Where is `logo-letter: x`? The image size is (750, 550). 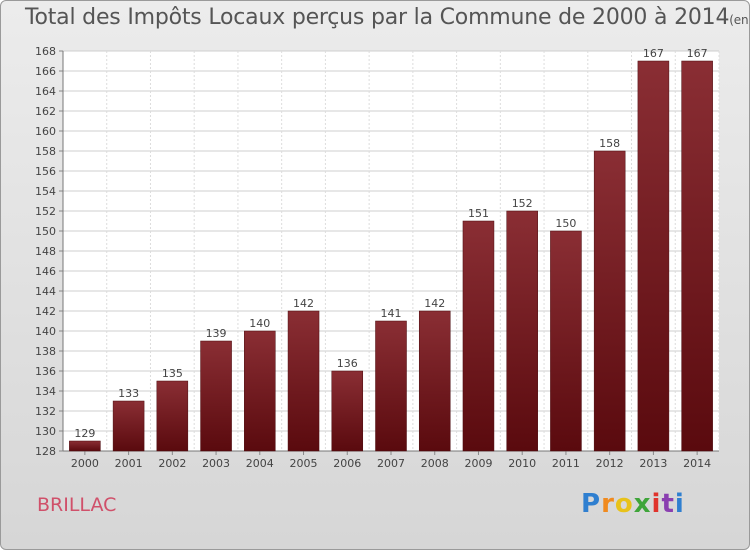
logo-letter: x is located at coordinates (643, 504).